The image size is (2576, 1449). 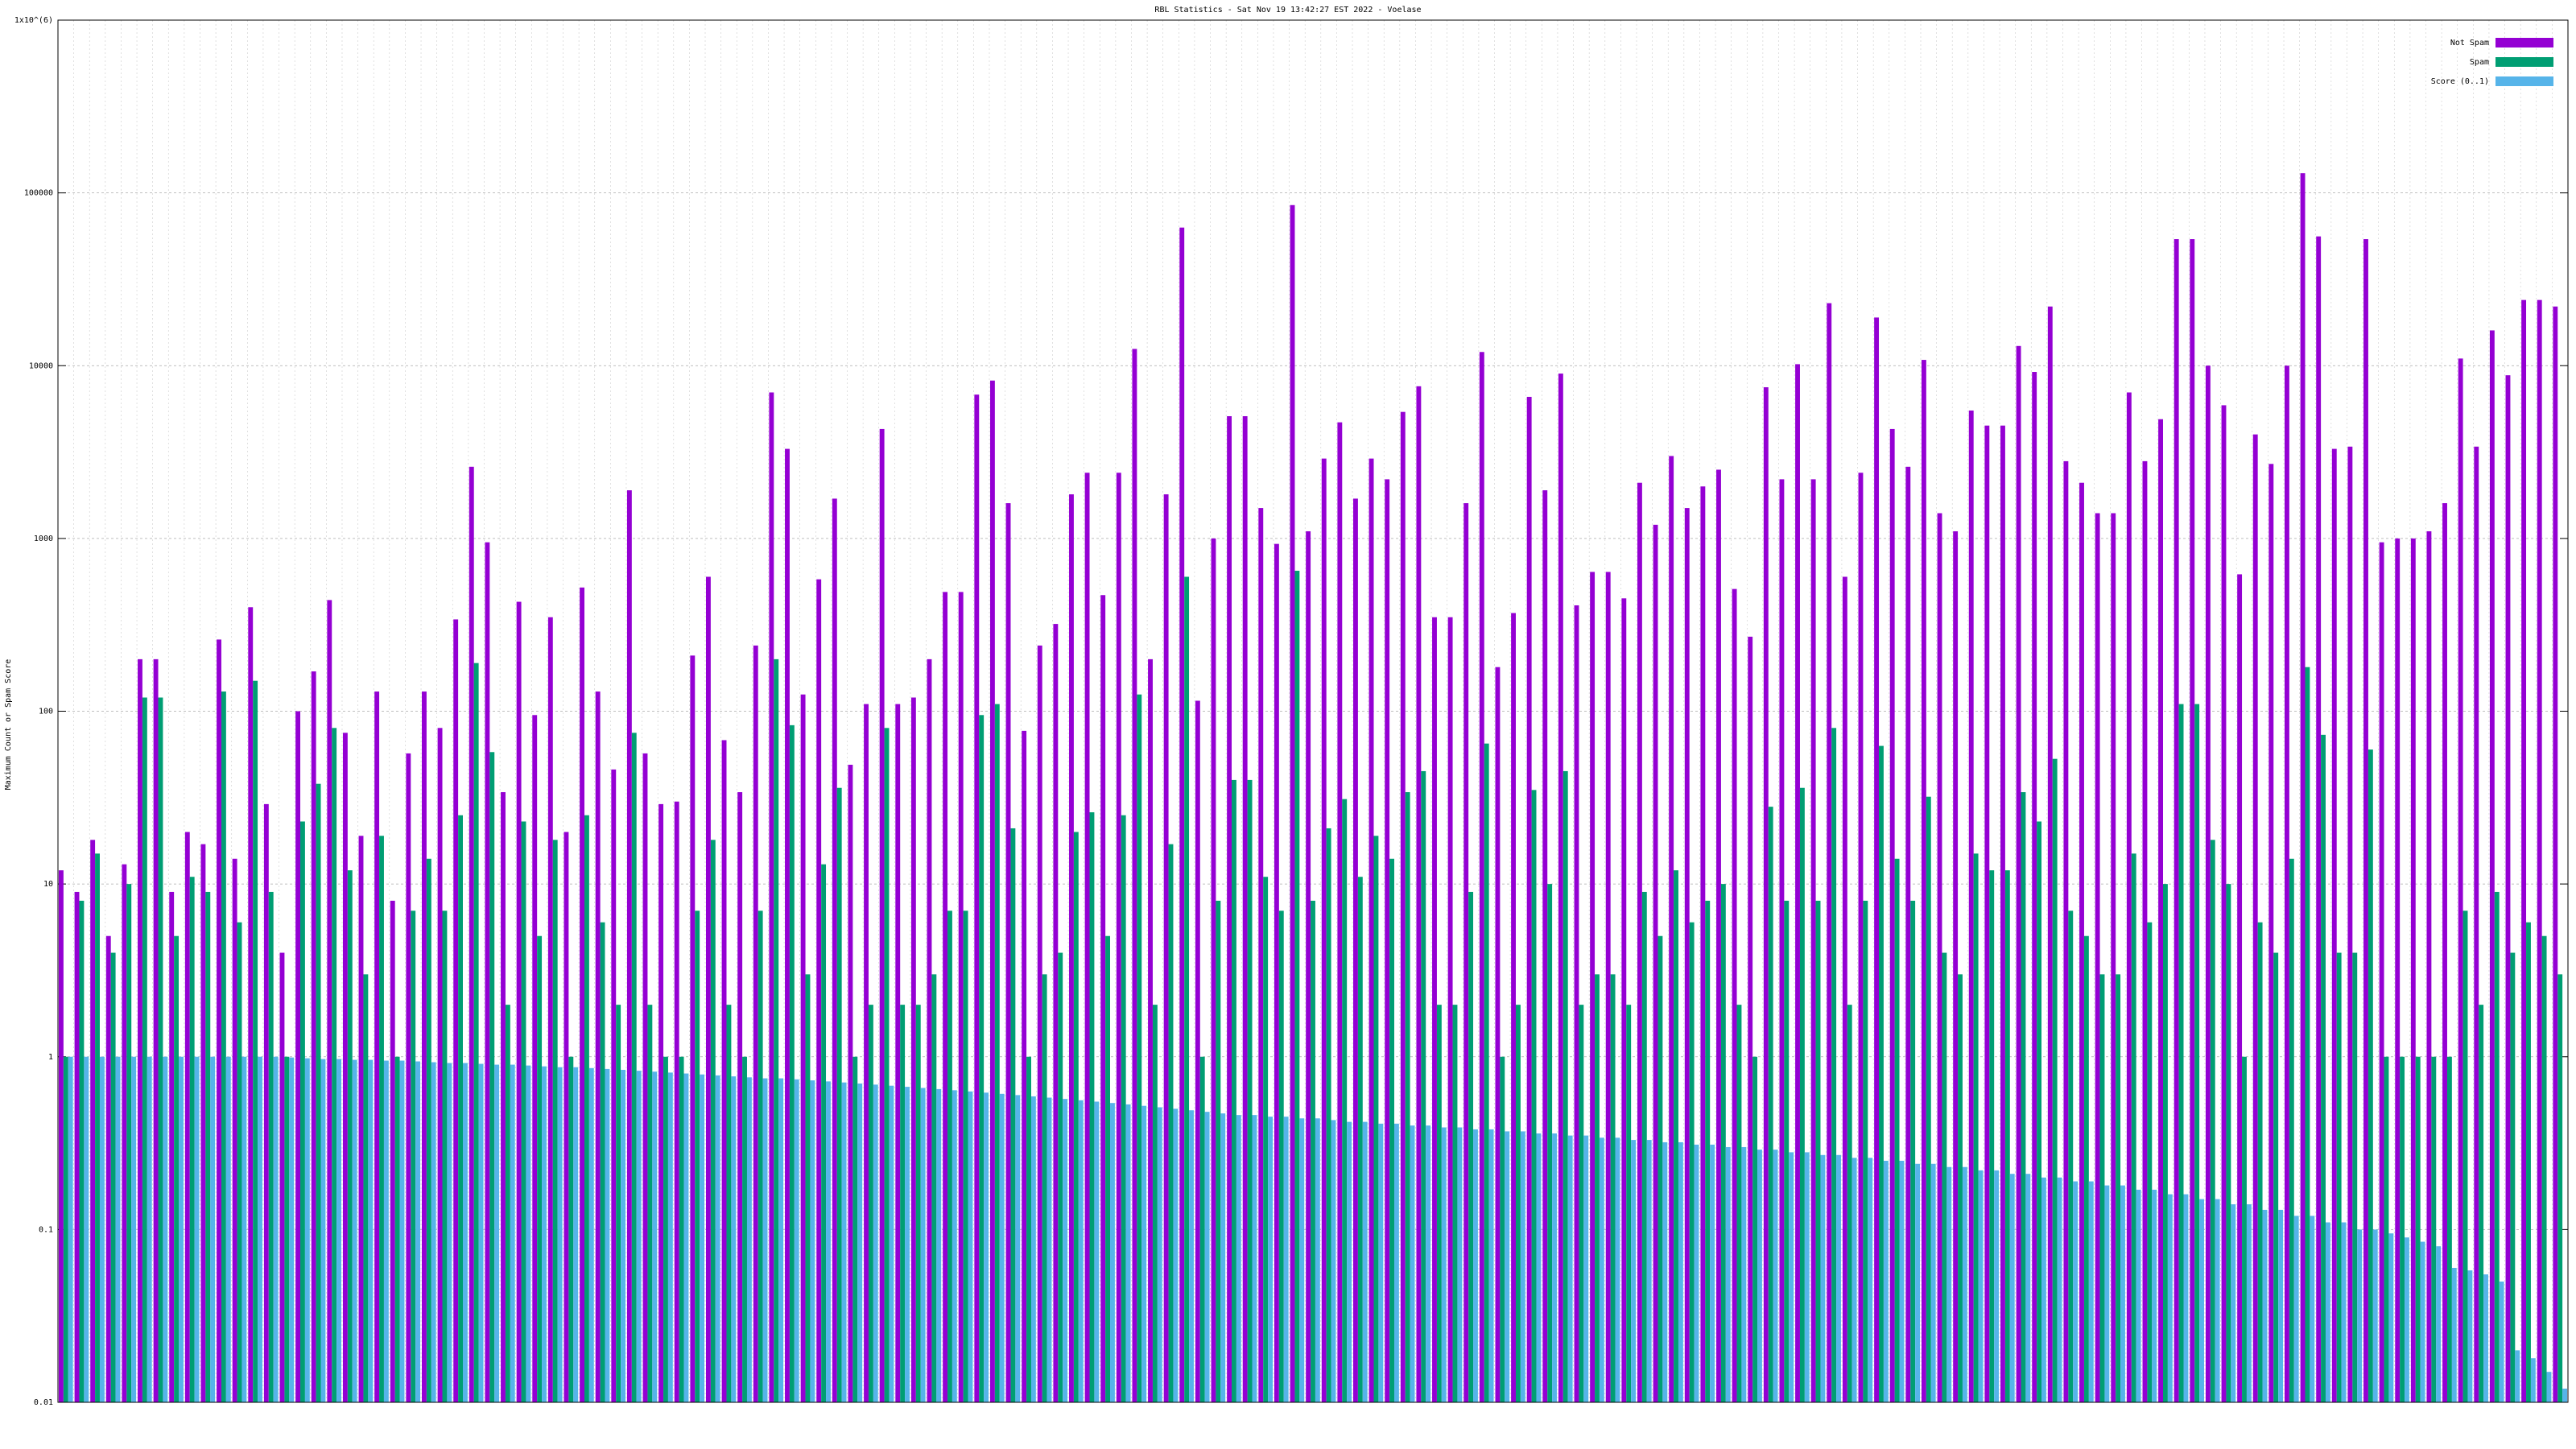 I want to click on y-tick-label: 1x10^(6), so click(x=33, y=20).